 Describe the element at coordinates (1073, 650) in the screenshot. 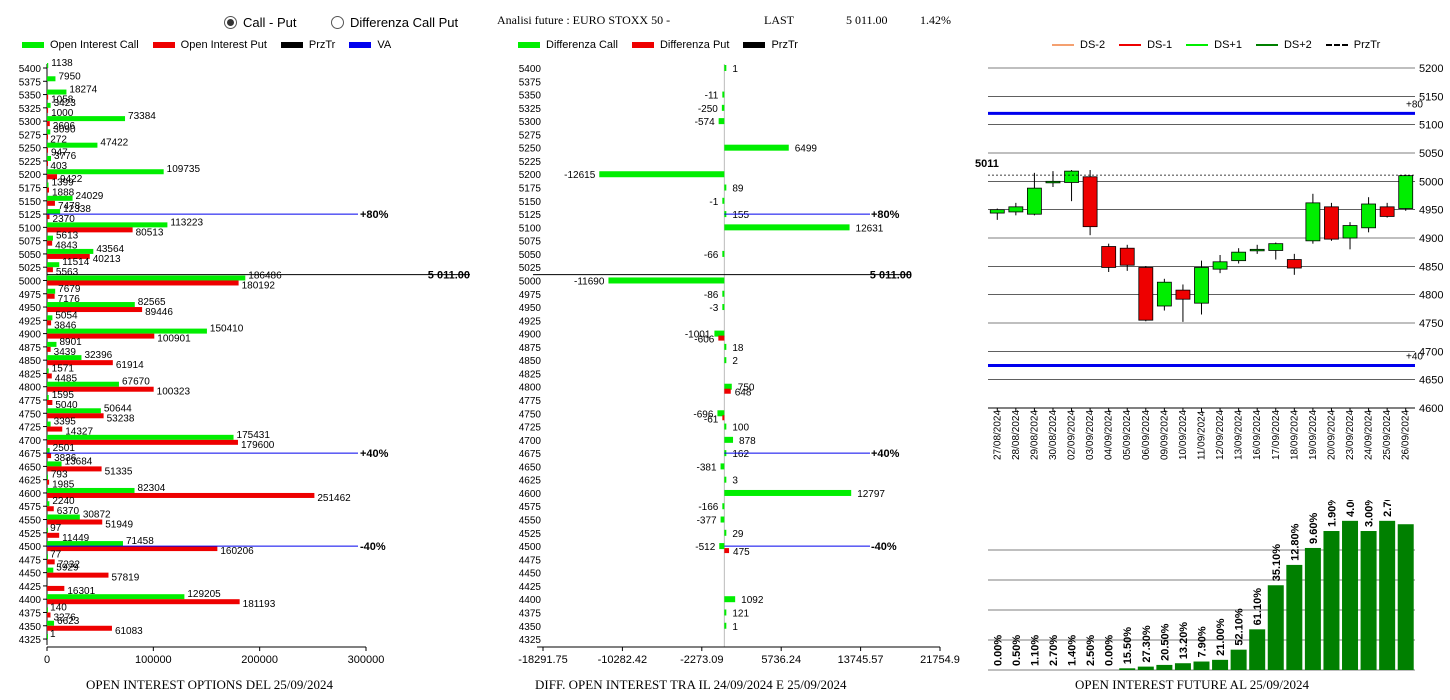

I see `oi-percent-label: 1.40%` at that location.